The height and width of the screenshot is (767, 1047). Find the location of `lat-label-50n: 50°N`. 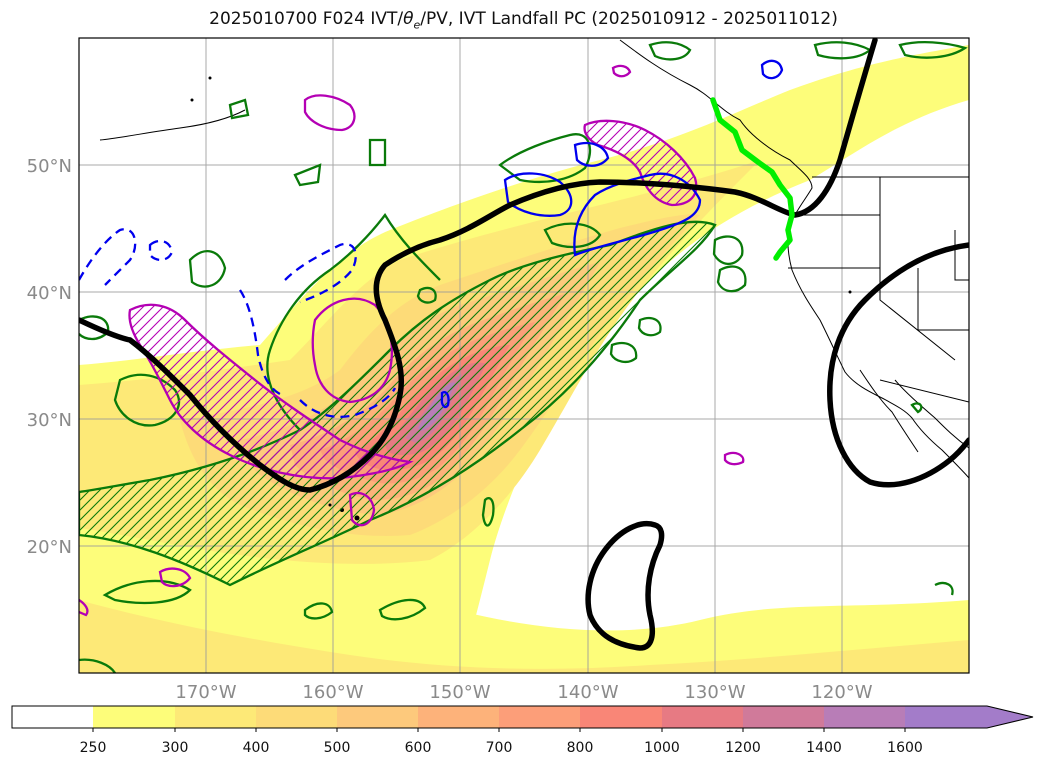

lat-label-50n: 50°N is located at coordinates (49, 166).